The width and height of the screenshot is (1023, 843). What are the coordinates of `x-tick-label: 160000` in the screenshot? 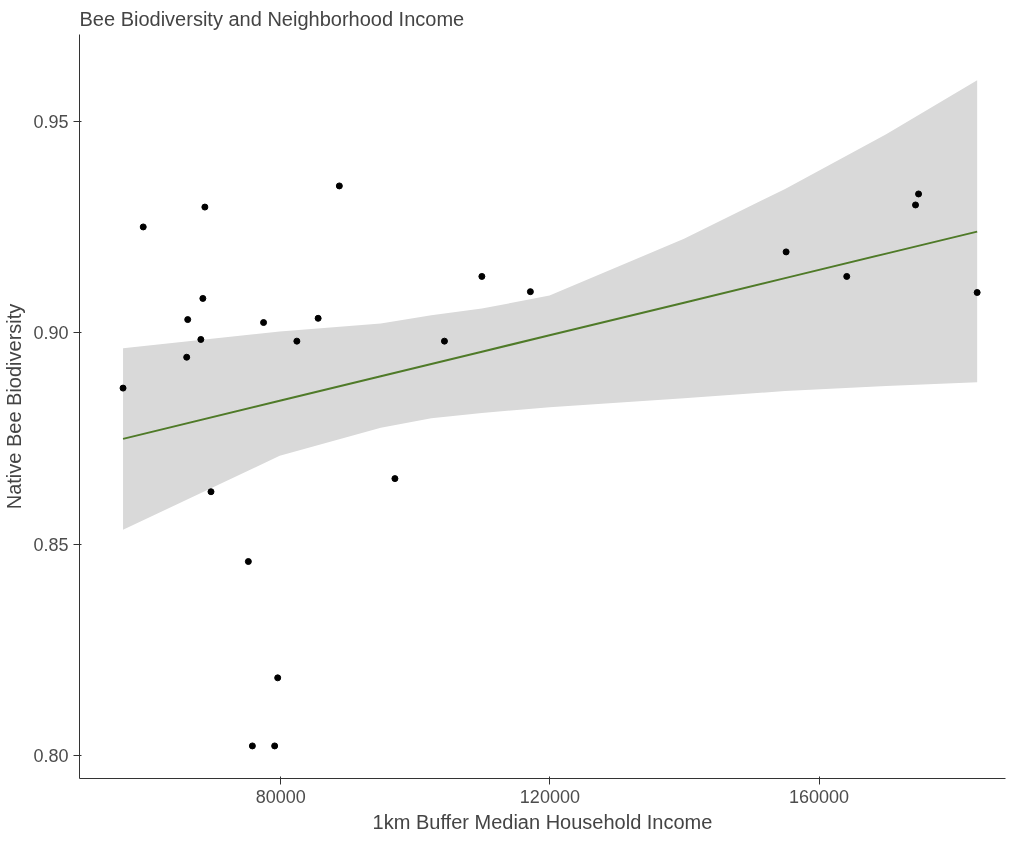 It's located at (819, 796).